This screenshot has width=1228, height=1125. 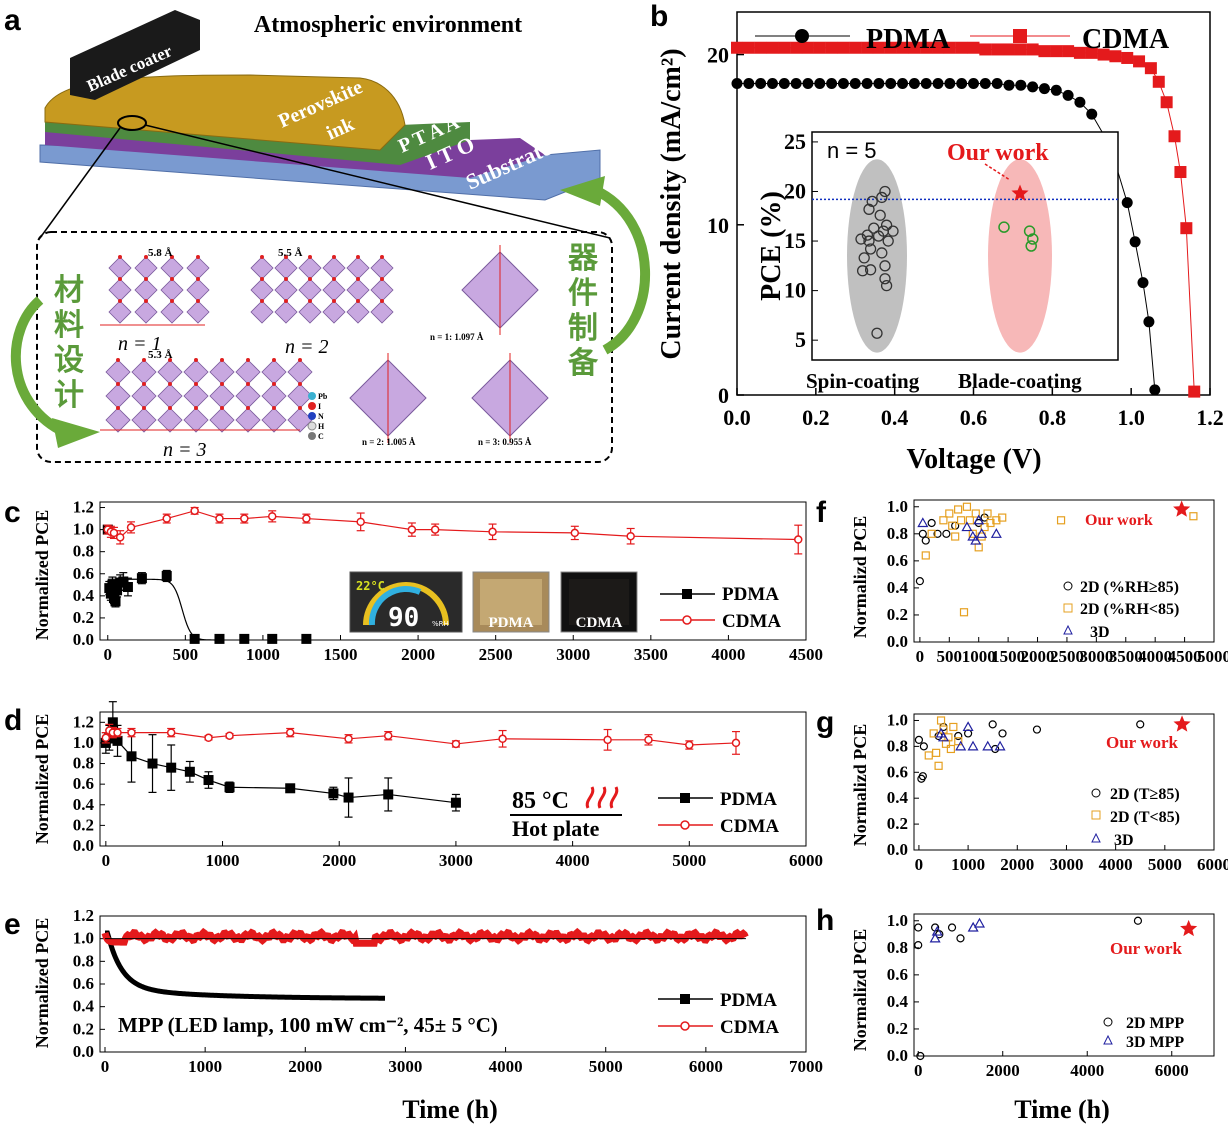 I want to click on h-ylabel: Normalizd PCE, so click(x=860, y=990).